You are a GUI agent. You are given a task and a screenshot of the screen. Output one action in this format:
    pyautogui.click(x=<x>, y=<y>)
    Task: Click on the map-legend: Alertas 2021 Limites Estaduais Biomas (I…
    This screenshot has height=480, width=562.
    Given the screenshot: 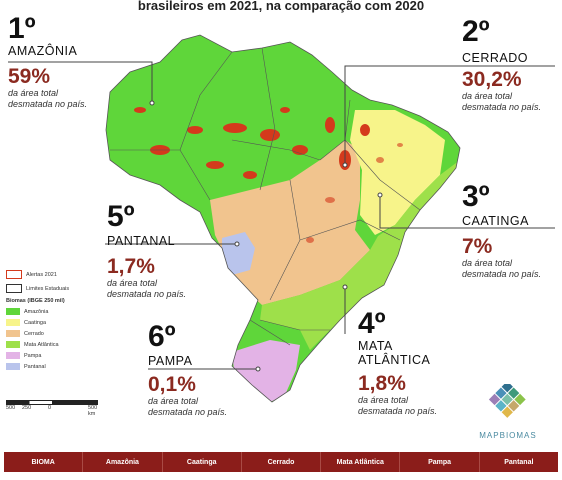 What is the action you would take?
    pyautogui.click(x=51, y=320)
    